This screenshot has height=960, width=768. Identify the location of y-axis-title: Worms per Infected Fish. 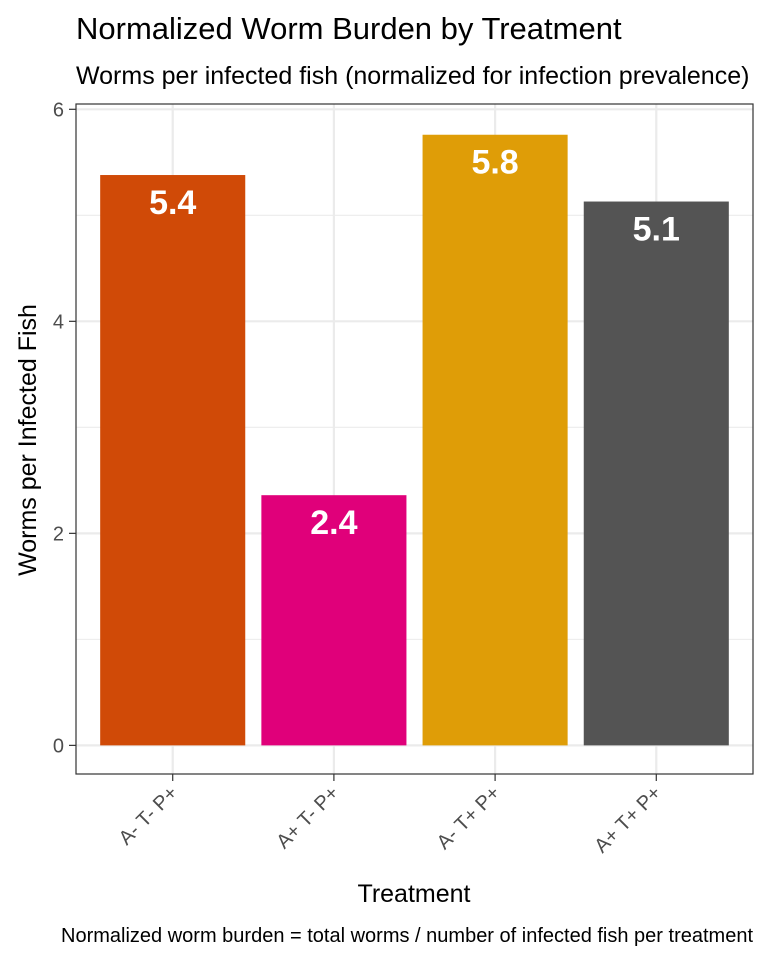
(28, 440).